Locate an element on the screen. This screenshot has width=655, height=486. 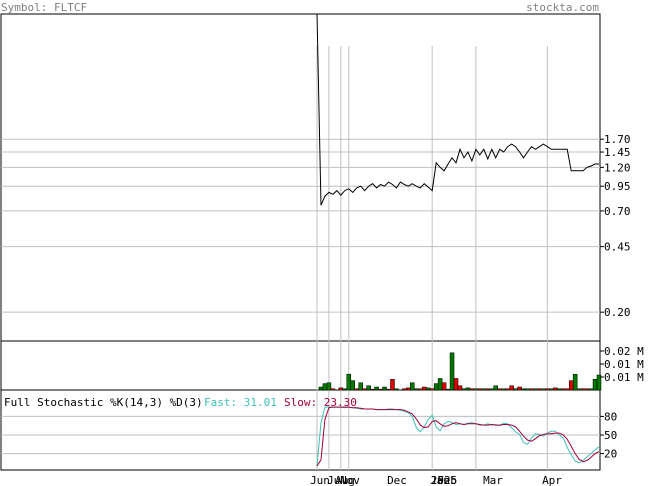
price-tick-label: 0.20 is located at coordinates (617, 312).